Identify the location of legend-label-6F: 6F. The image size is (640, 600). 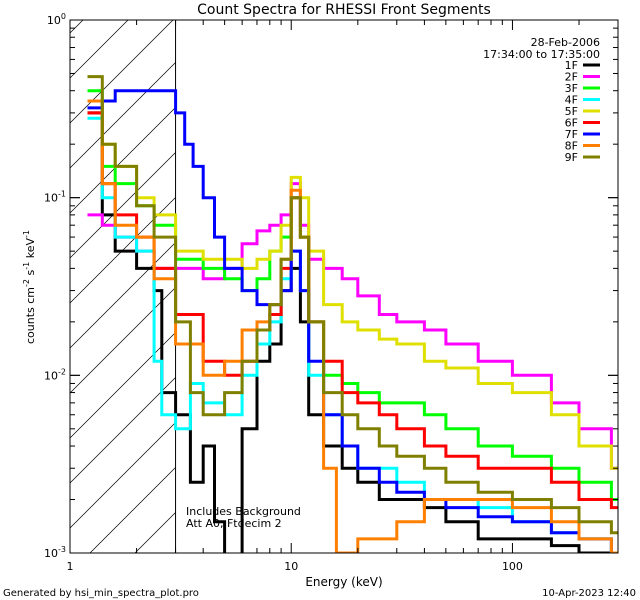
(571, 123).